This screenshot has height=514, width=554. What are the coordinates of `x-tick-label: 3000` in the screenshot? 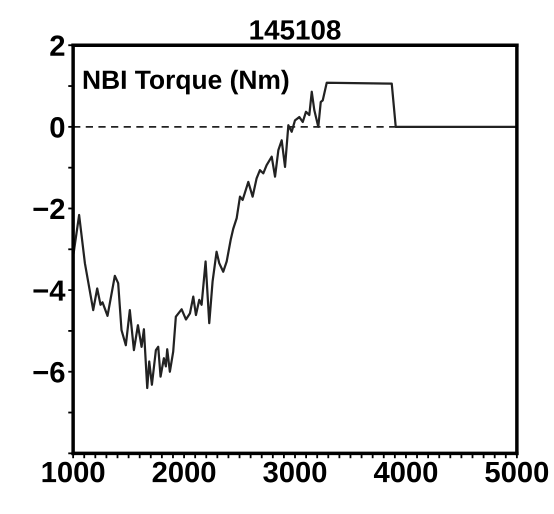 It's located at (294, 472).